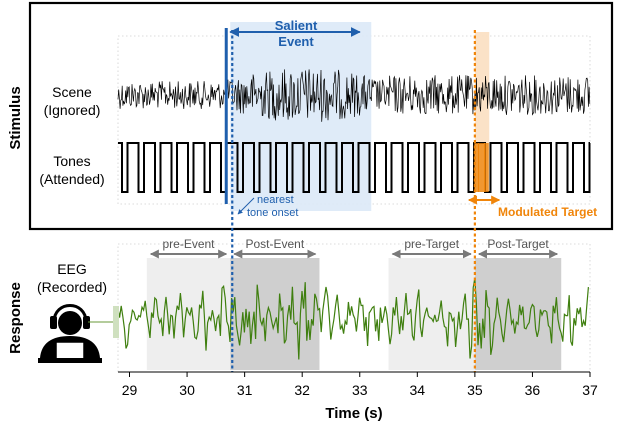  What do you see at coordinates (71, 161) in the screenshot?
I see `tones-label-line1: Tones` at bounding box center [71, 161].